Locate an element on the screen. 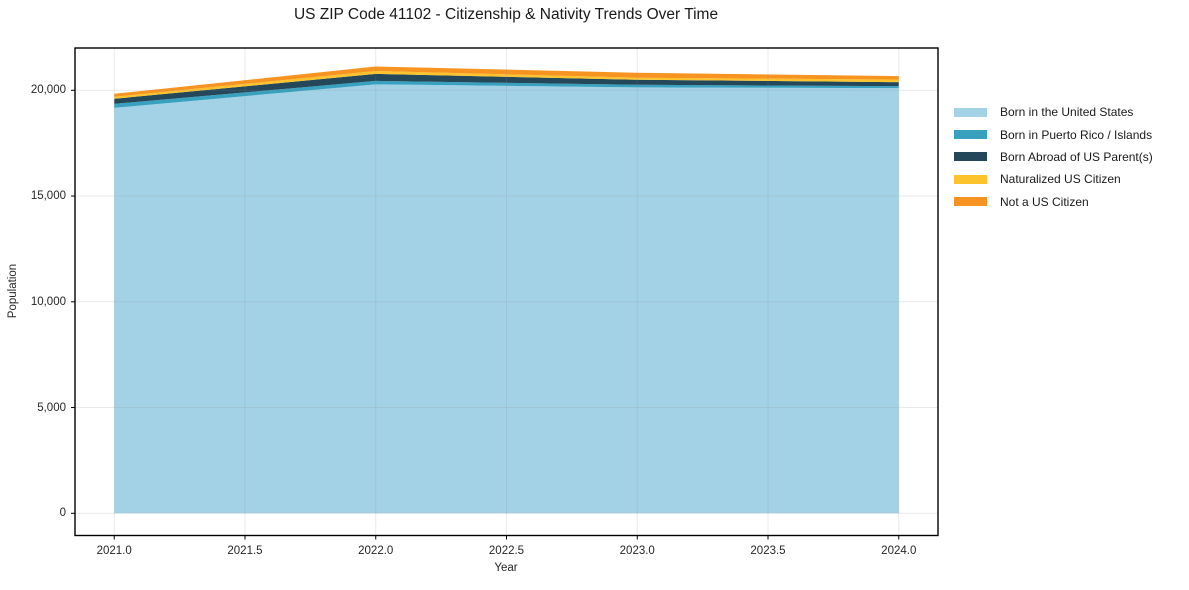 Image resolution: width=1189 pixels, height=590 pixels. y-tick-label: 0 is located at coordinates (62, 513).